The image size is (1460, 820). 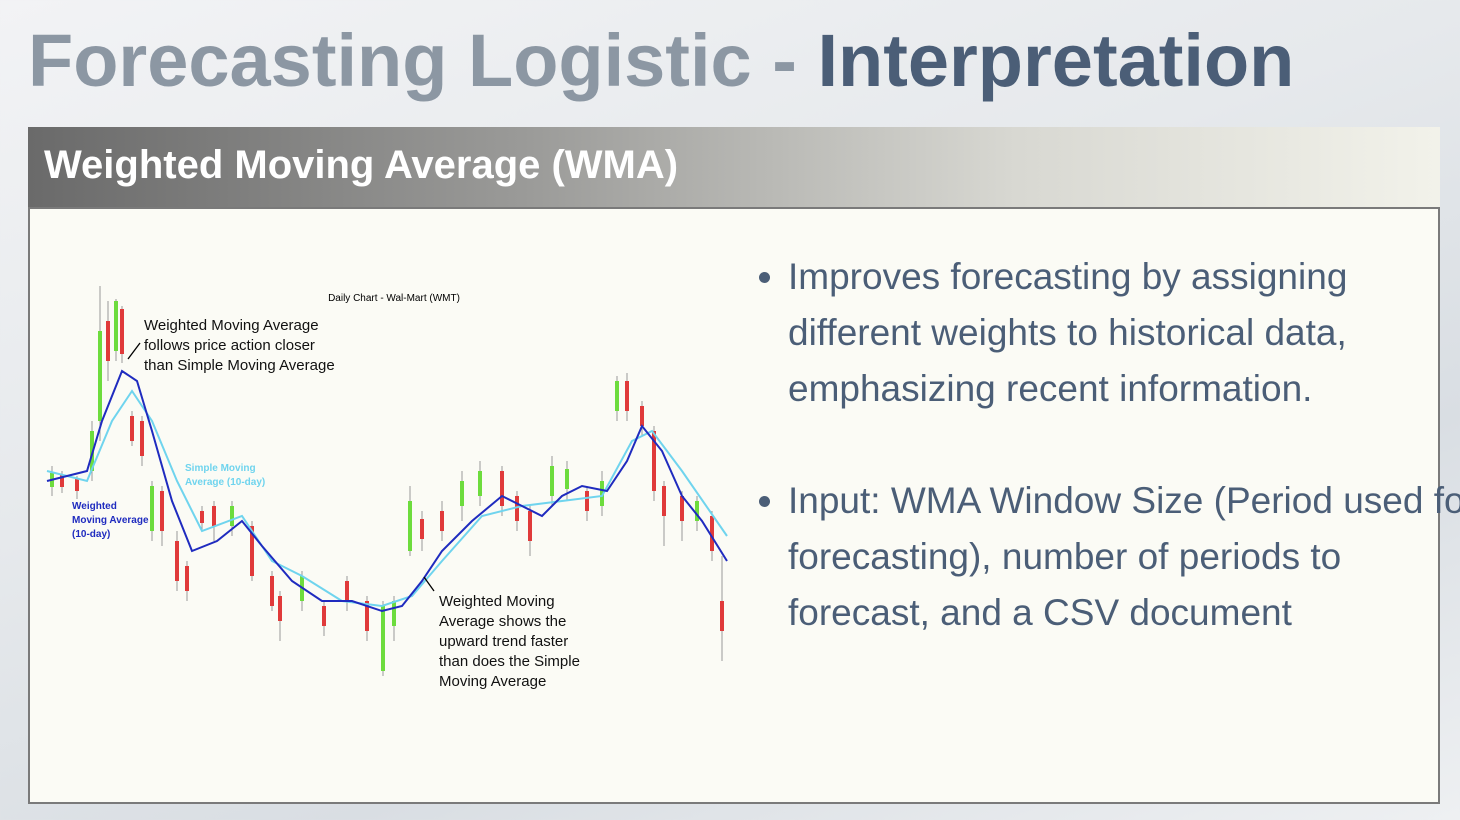 What do you see at coordinates (239, 365) in the screenshot?
I see `note-line: than Simple Moving Average` at bounding box center [239, 365].